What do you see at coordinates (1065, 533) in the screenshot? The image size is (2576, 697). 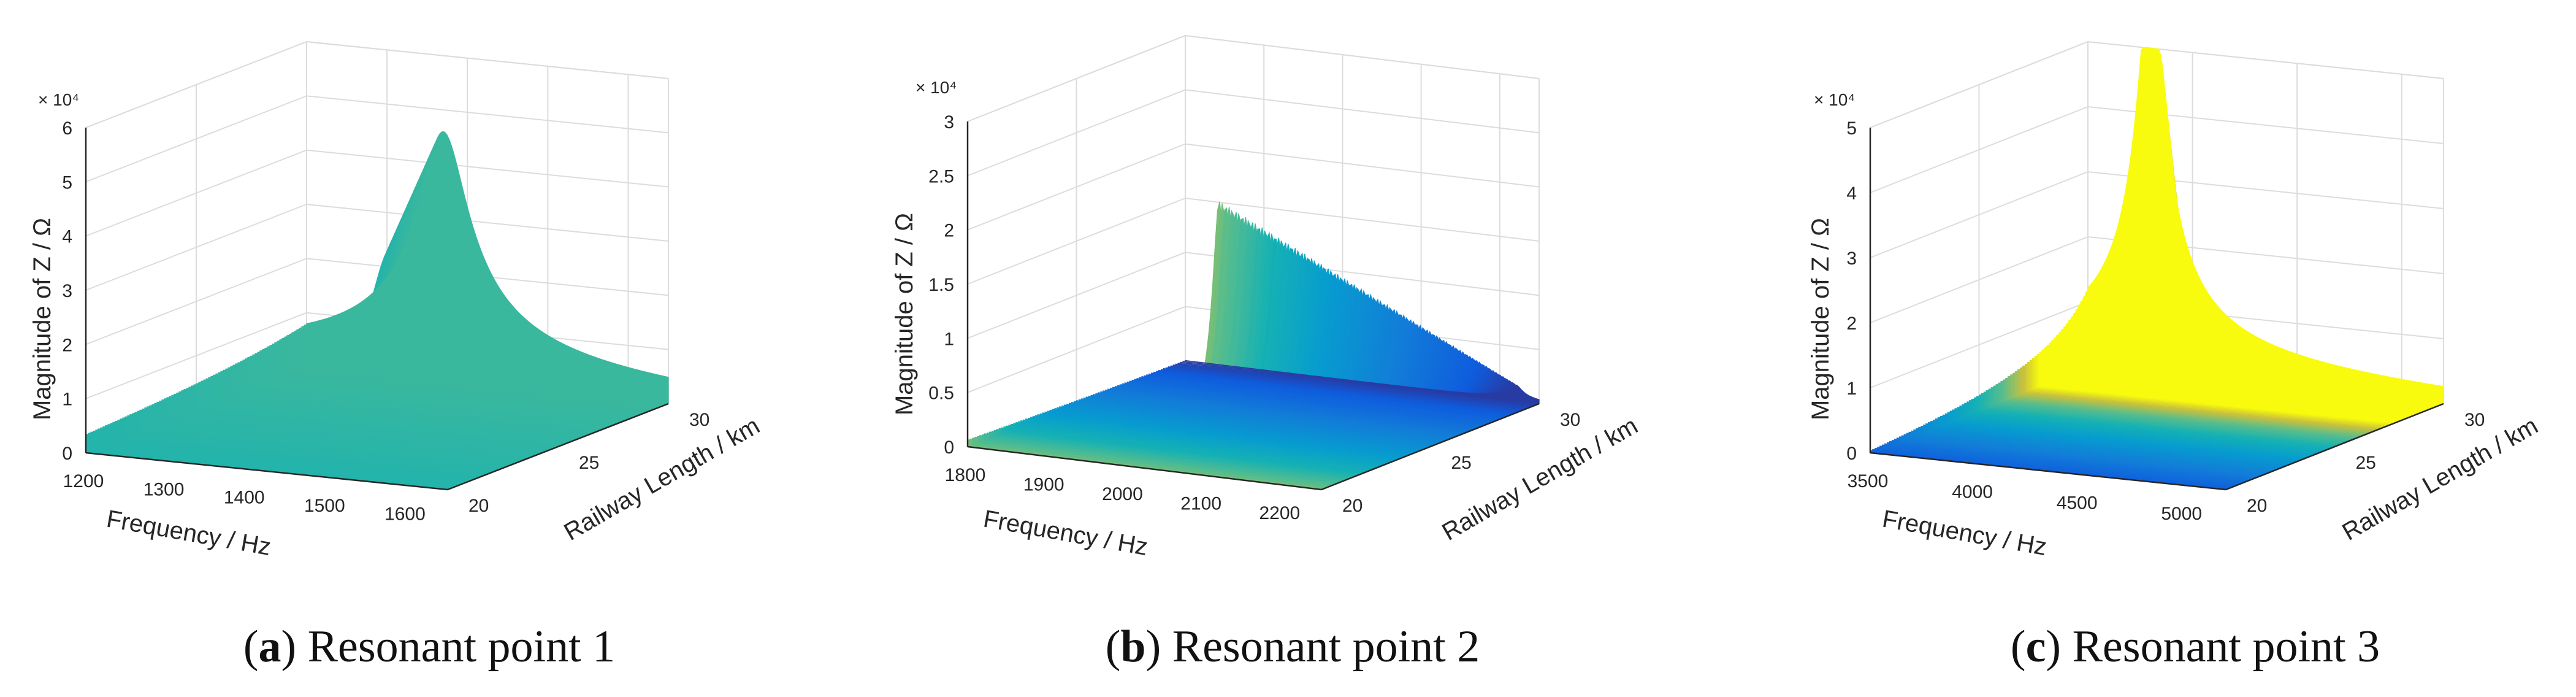 I see `panel-b-x-axis-label: Frequency / Hz` at bounding box center [1065, 533].